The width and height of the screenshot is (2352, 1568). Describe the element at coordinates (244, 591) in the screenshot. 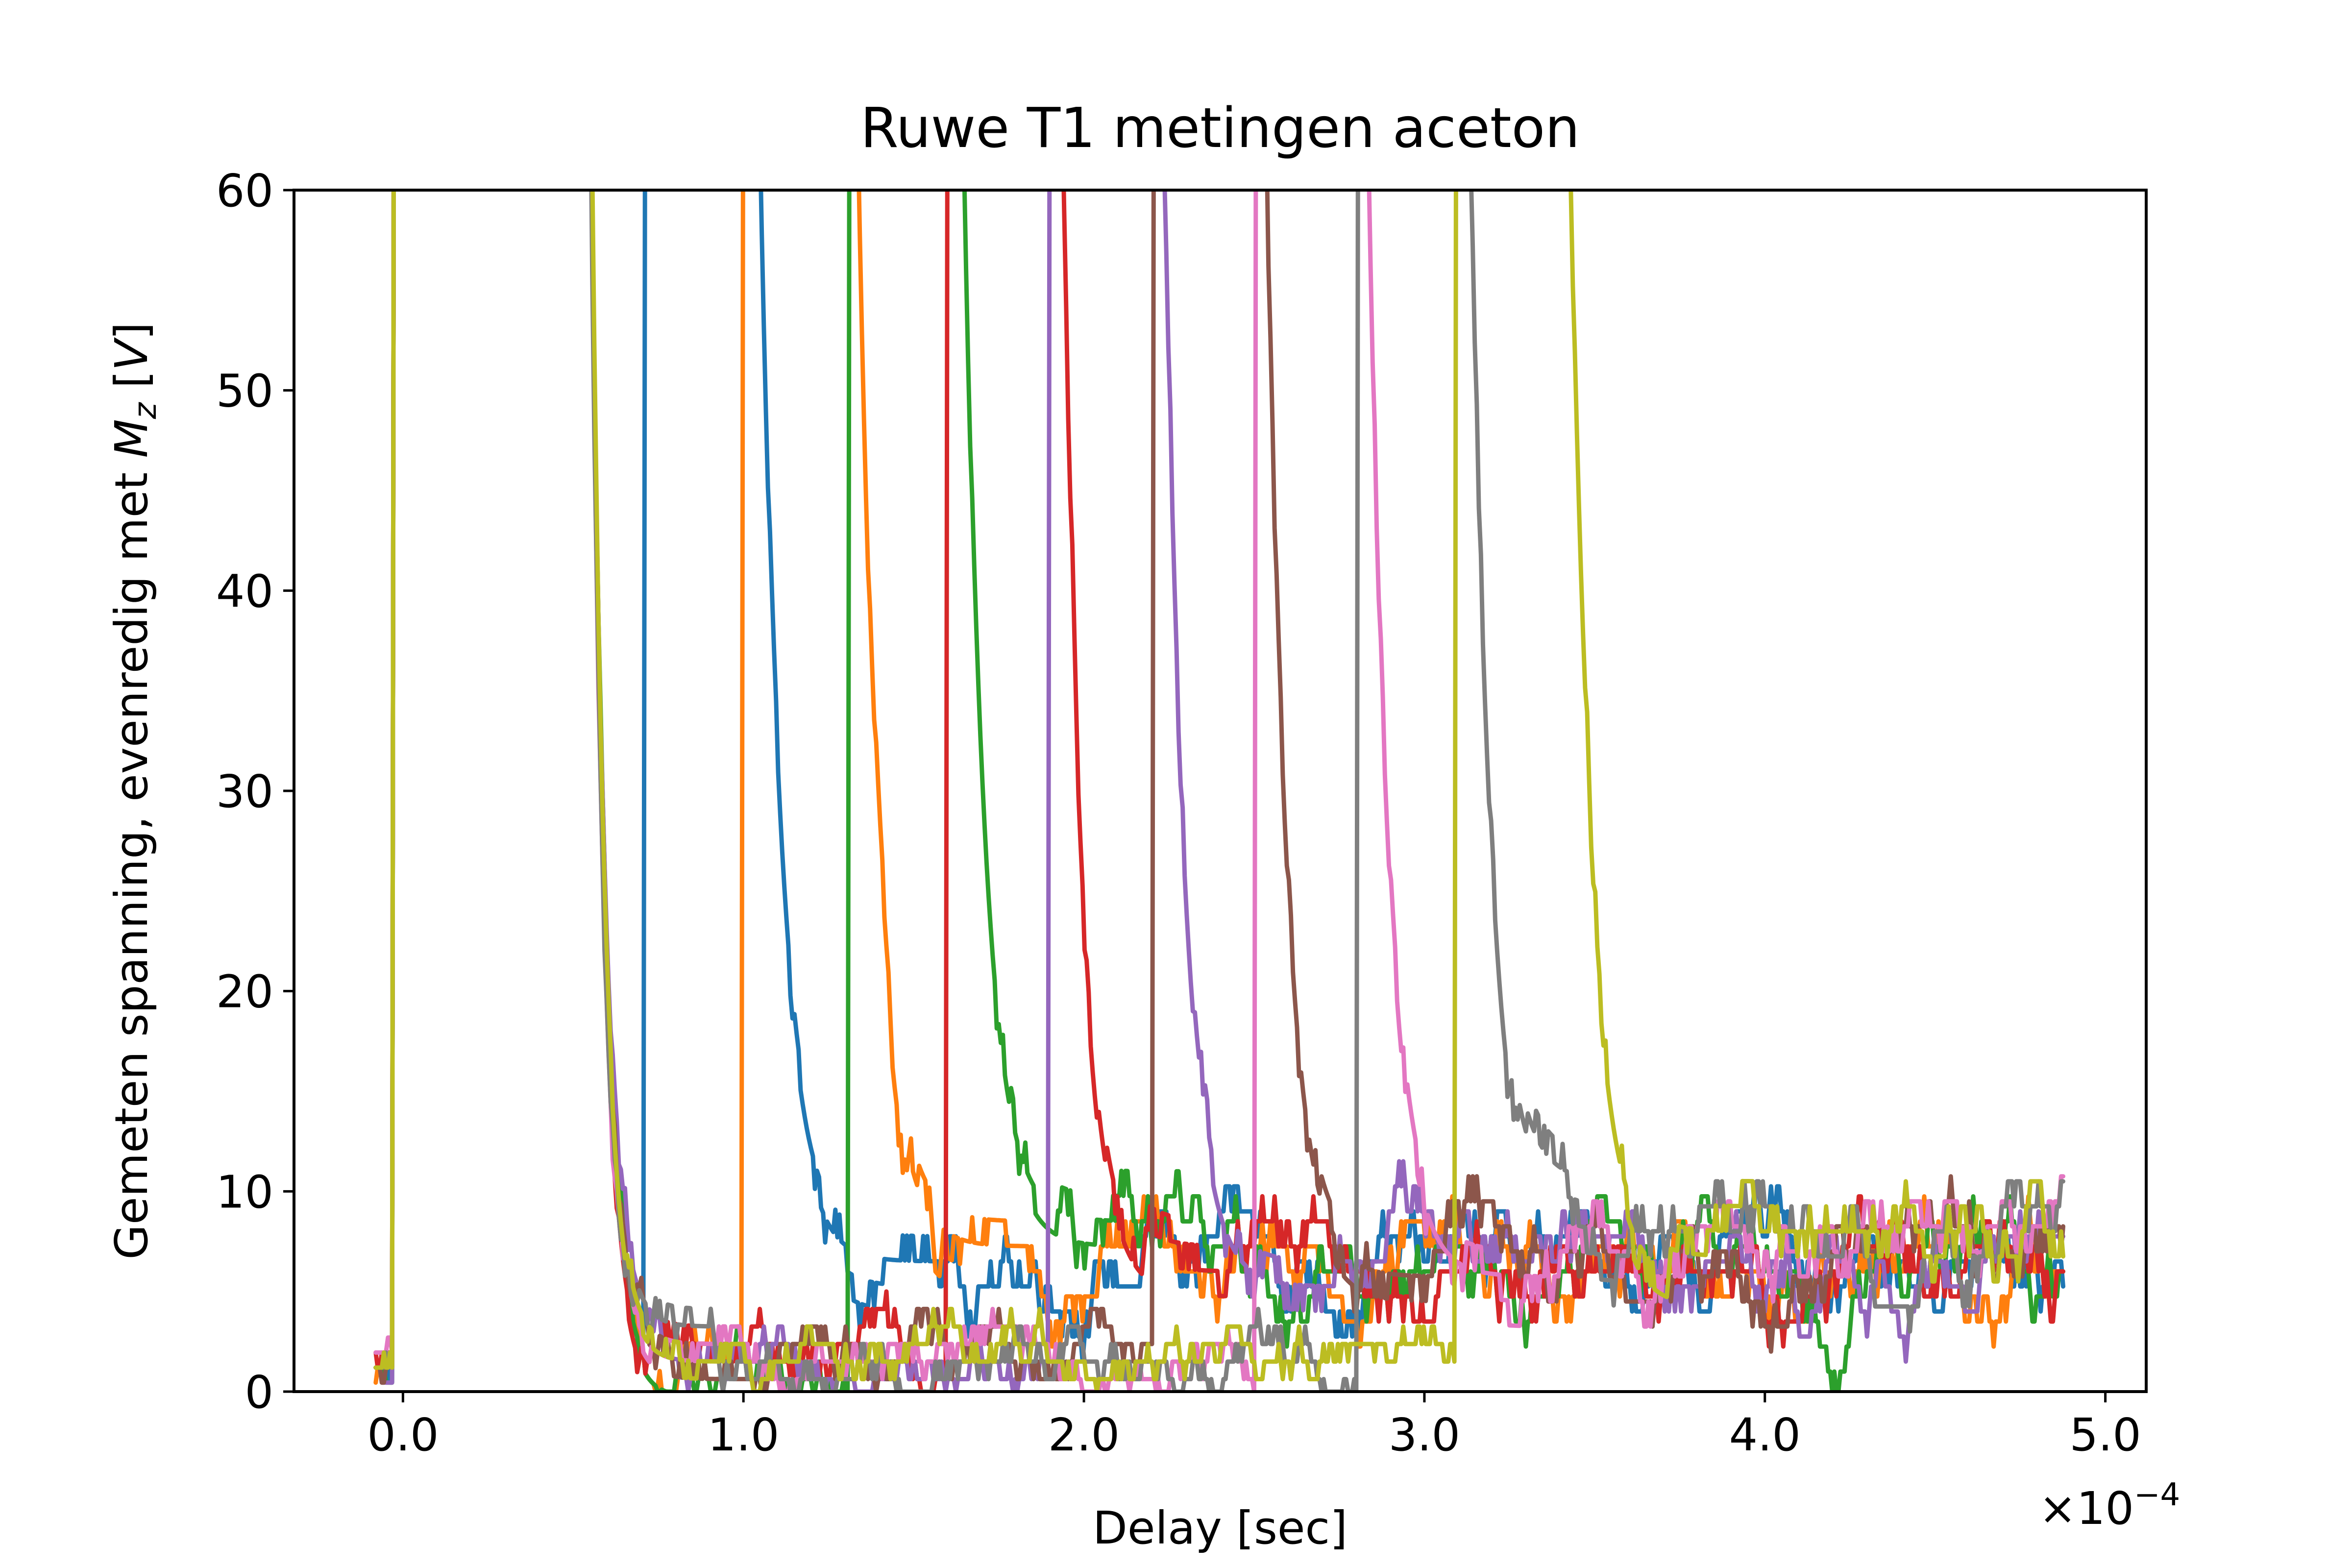

I see `y-tick-label: 40` at that location.